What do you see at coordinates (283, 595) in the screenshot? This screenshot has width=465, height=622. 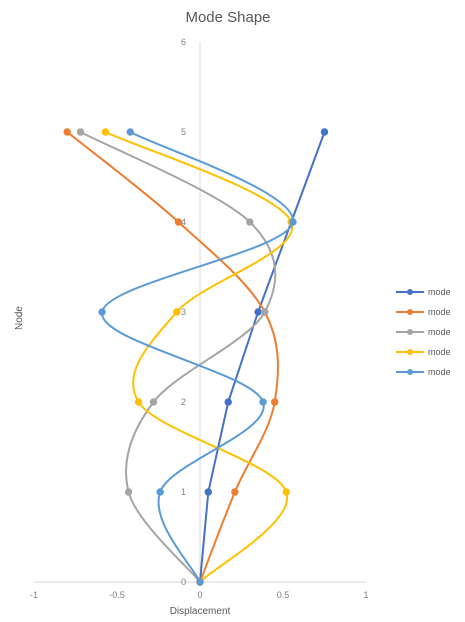 I see `x-tick-label: 0.5` at bounding box center [283, 595].